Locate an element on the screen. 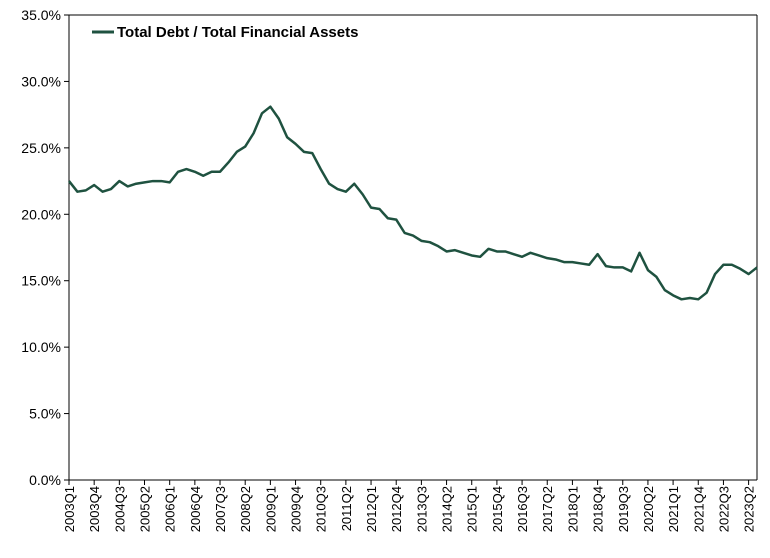 This screenshot has width=770, height=558. y-tick-label: 0.0% is located at coordinates (45, 480).